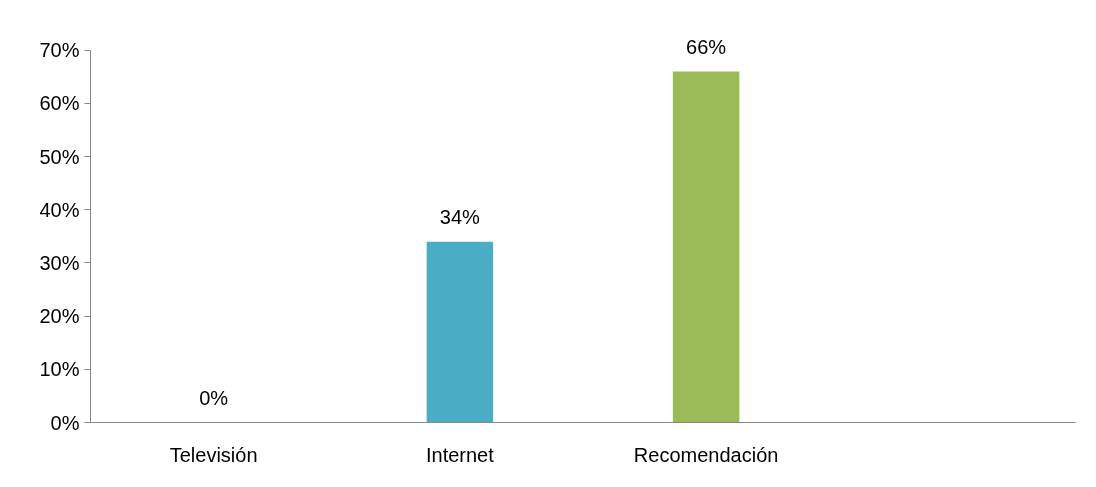  Describe the element at coordinates (706, 46) in the screenshot. I see `data-label: 66%` at that location.